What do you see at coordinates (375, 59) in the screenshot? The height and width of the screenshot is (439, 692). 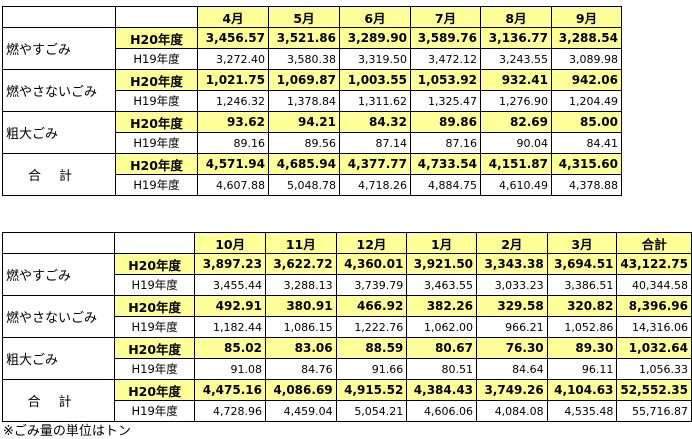 I see `value-cell: 3,319.50` at bounding box center [375, 59].